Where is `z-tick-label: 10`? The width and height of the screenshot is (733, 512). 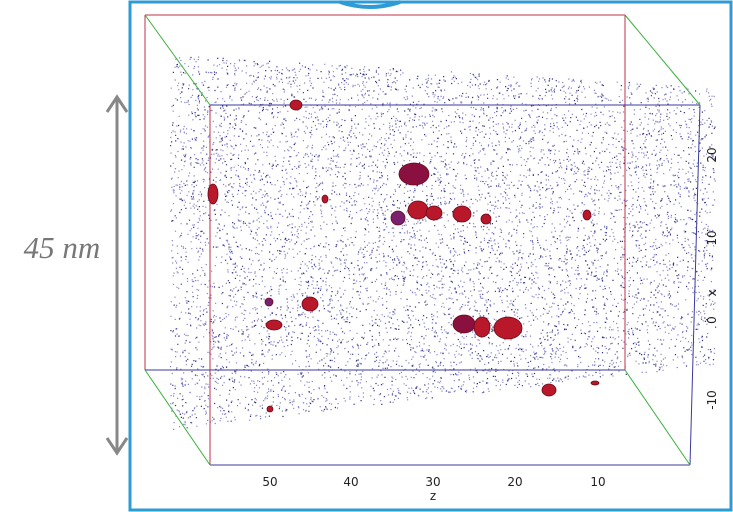
z-tick-label: 10 is located at coordinates (597, 482).